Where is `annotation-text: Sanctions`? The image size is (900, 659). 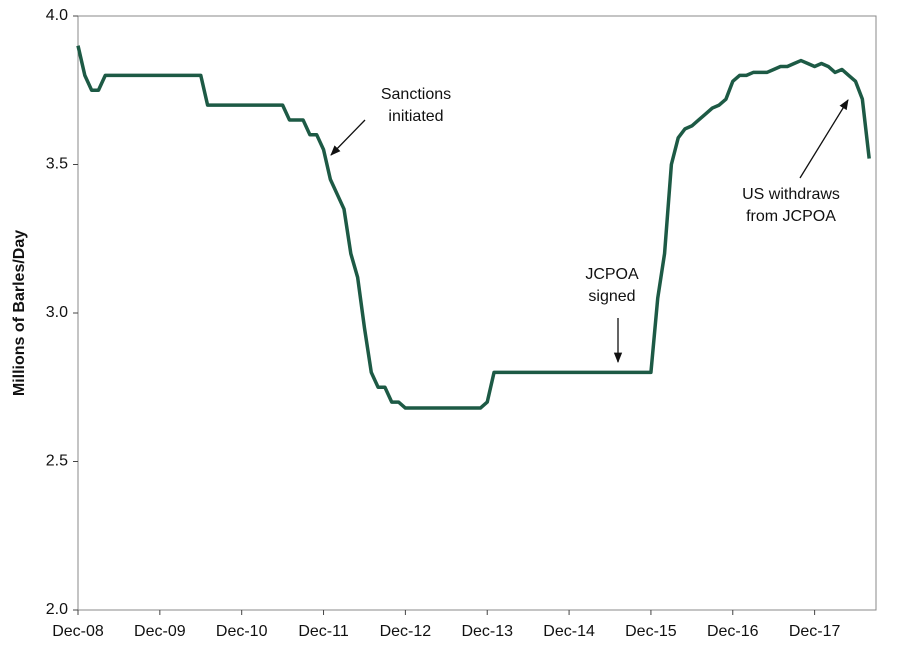
annotation-text: Sanctions is located at coordinates (416, 94).